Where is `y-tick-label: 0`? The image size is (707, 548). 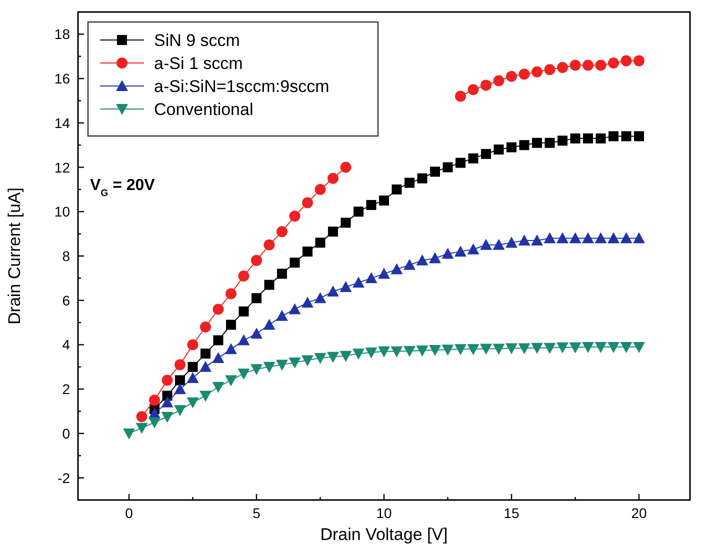
y-tick-label: 0 is located at coordinates (66, 433).